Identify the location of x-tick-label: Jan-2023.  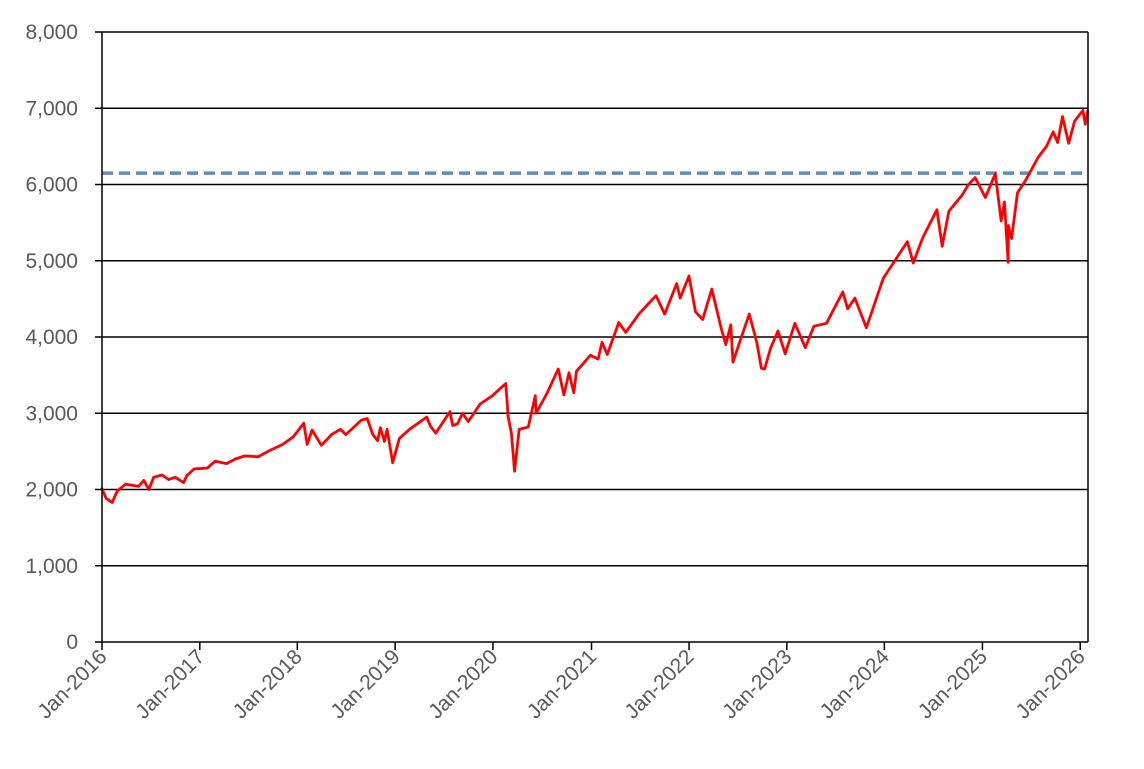
(757, 684).